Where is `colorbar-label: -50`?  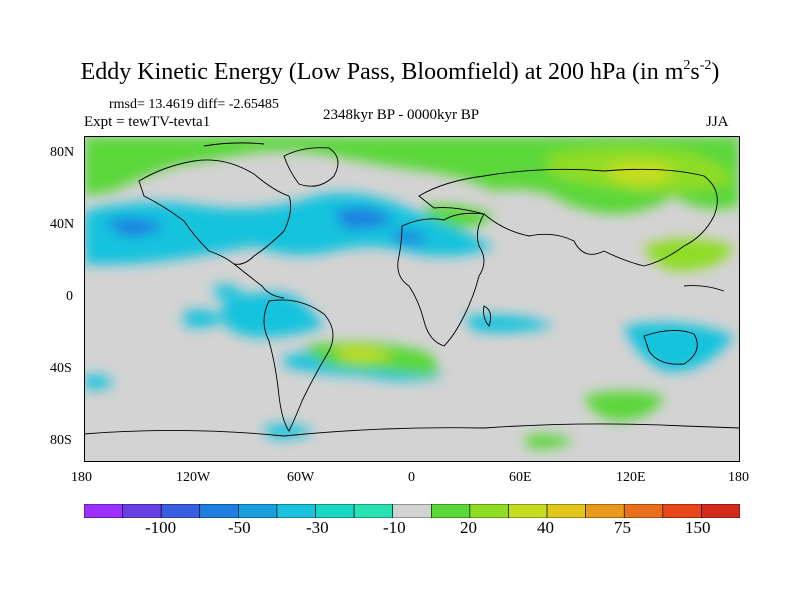
colorbar-label: -50 is located at coordinates (239, 527).